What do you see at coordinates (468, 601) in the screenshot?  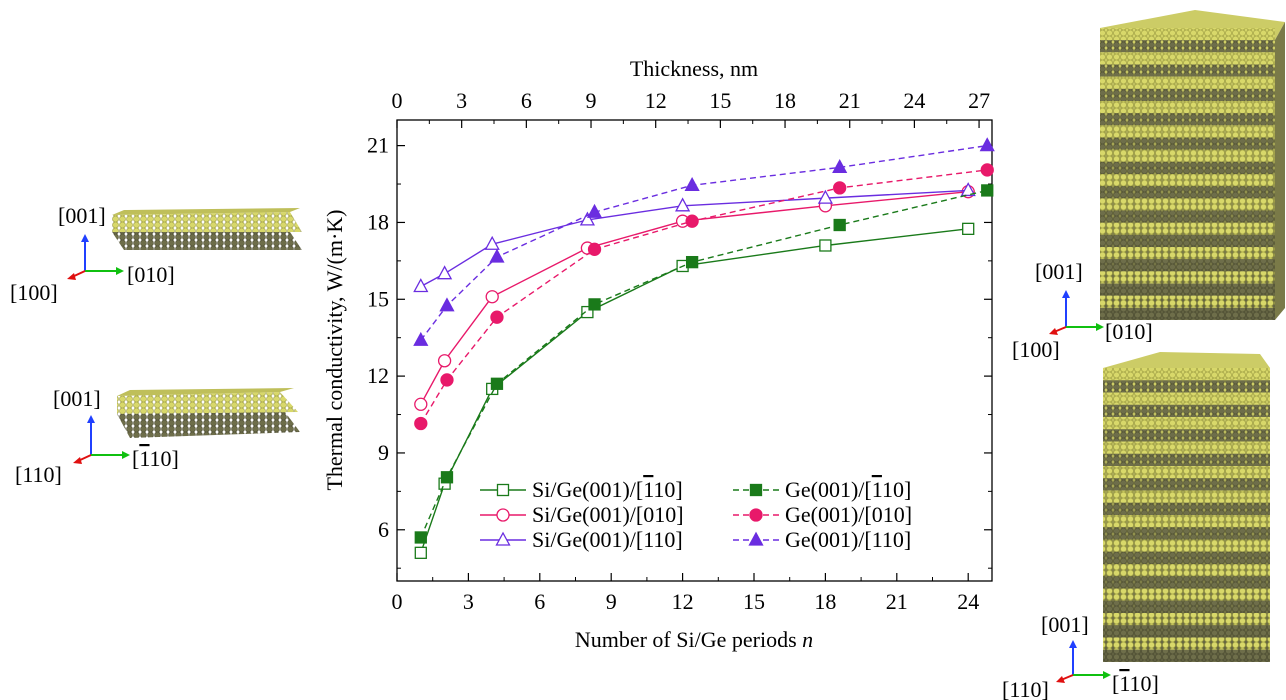 I see `x-tick-label: 3` at bounding box center [468, 601].